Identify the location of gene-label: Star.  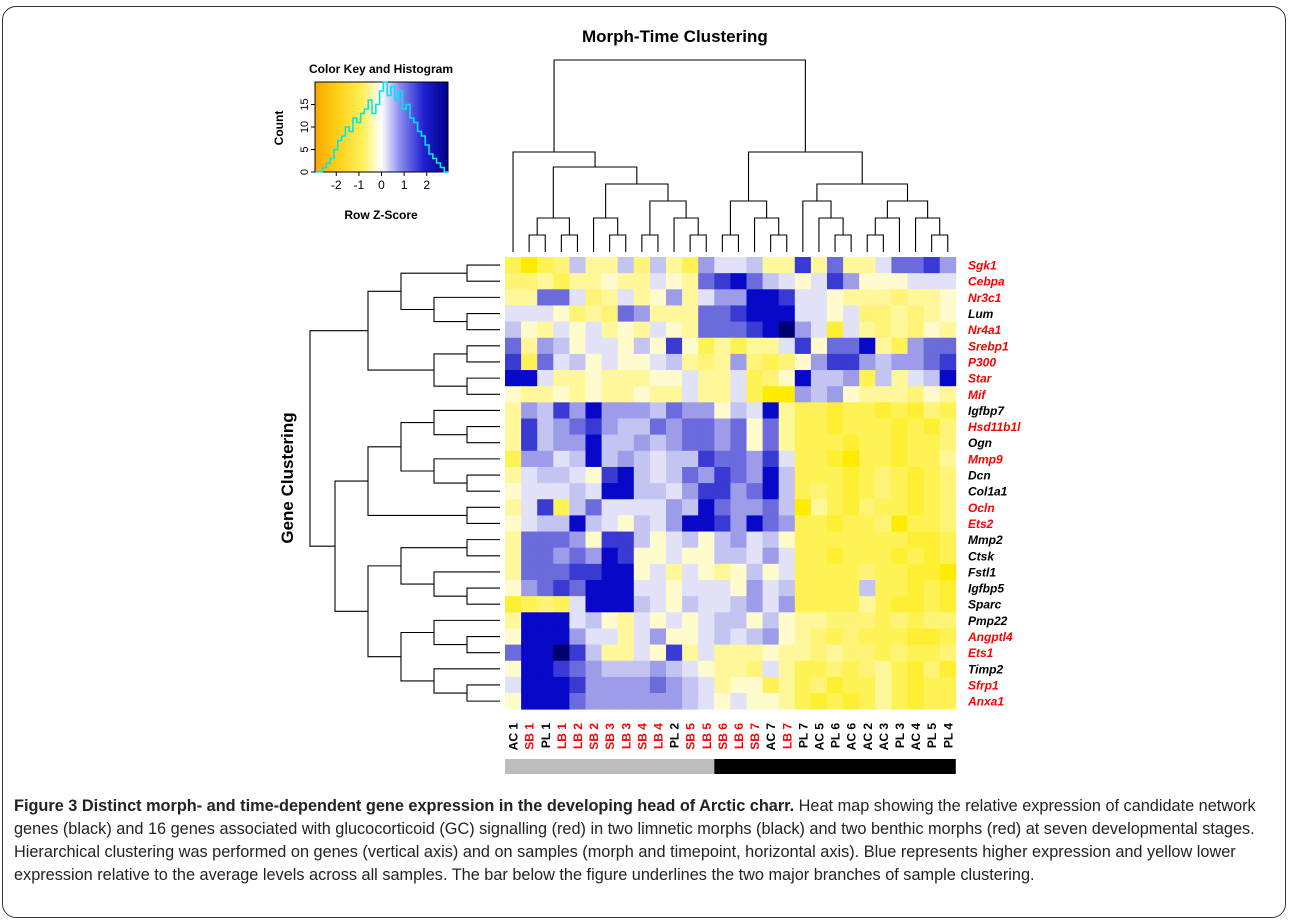
(980, 379).